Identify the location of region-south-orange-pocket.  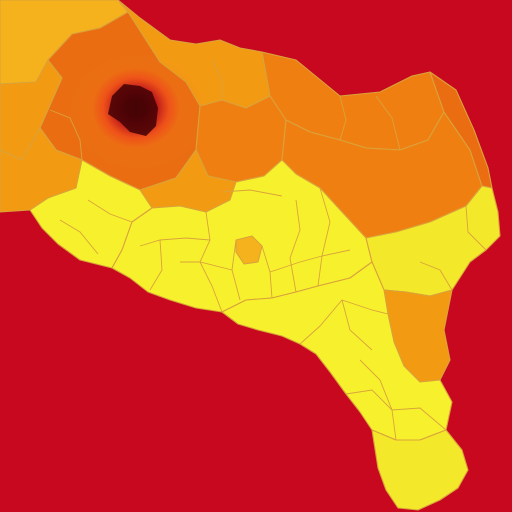
(249, 250).